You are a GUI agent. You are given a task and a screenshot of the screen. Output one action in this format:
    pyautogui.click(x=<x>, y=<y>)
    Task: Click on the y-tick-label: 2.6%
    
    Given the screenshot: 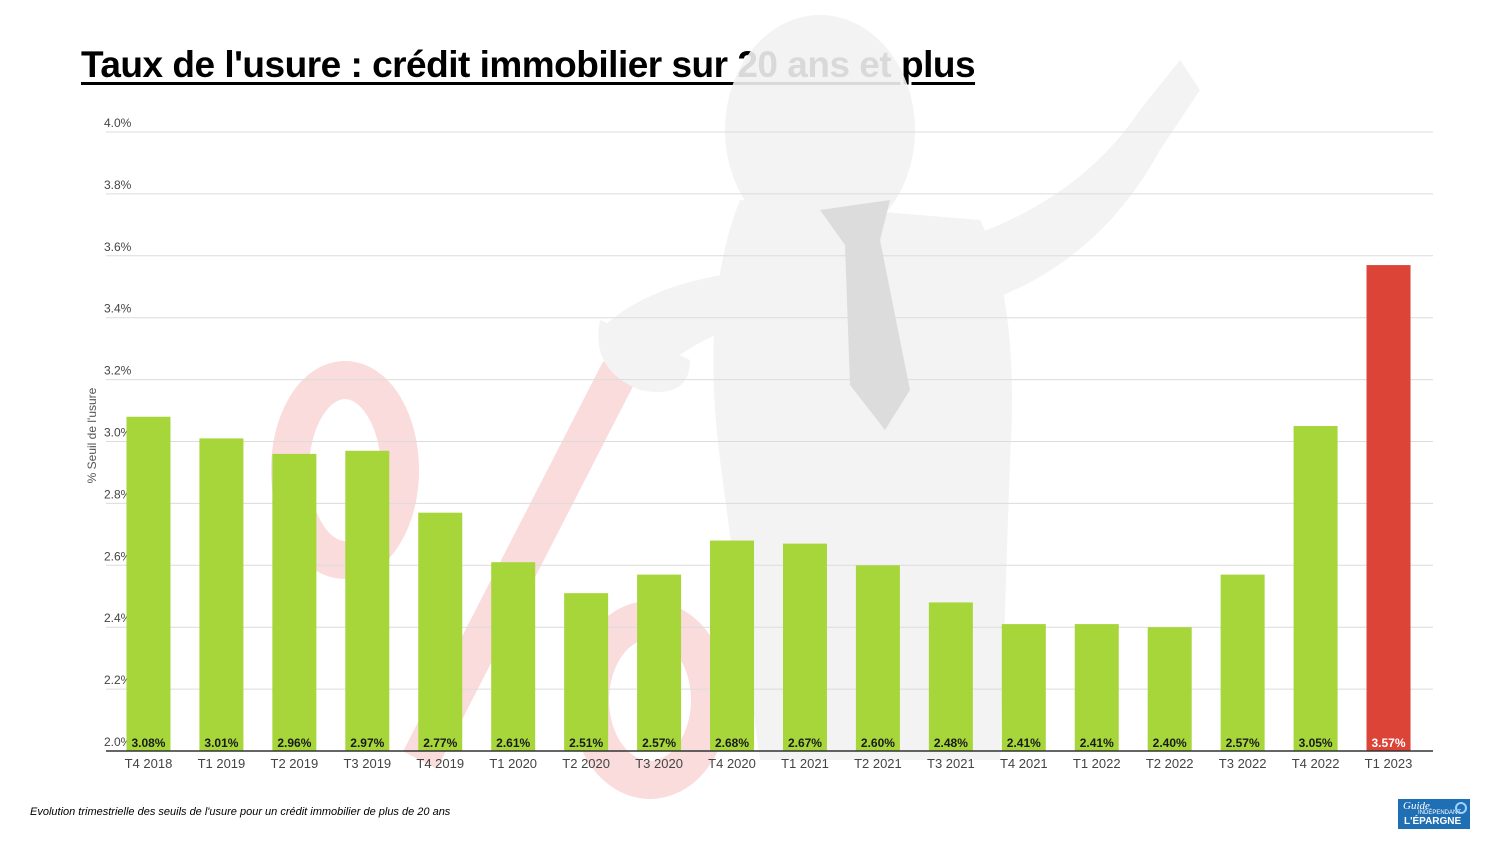 What is the action you would take?
    pyautogui.click(x=118, y=556)
    